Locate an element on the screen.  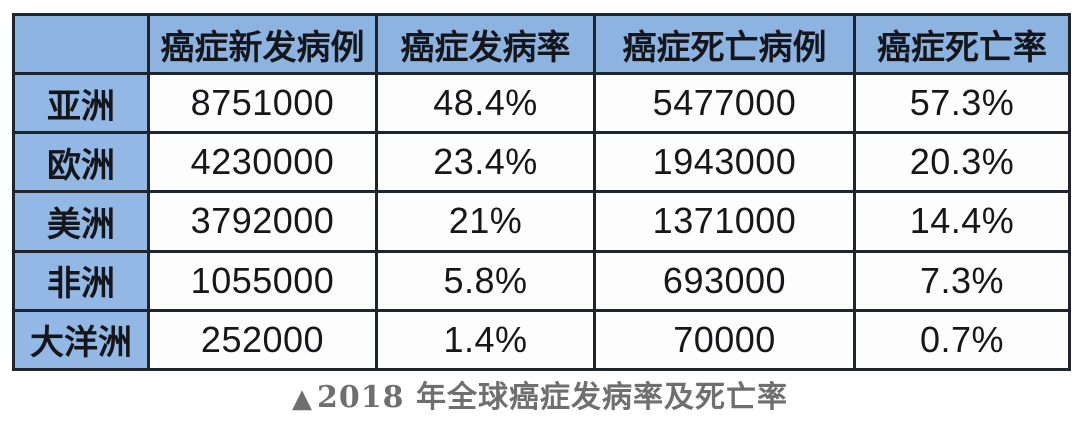
cell-oceania-death-cases: 70000 is located at coordinates (724, 340).